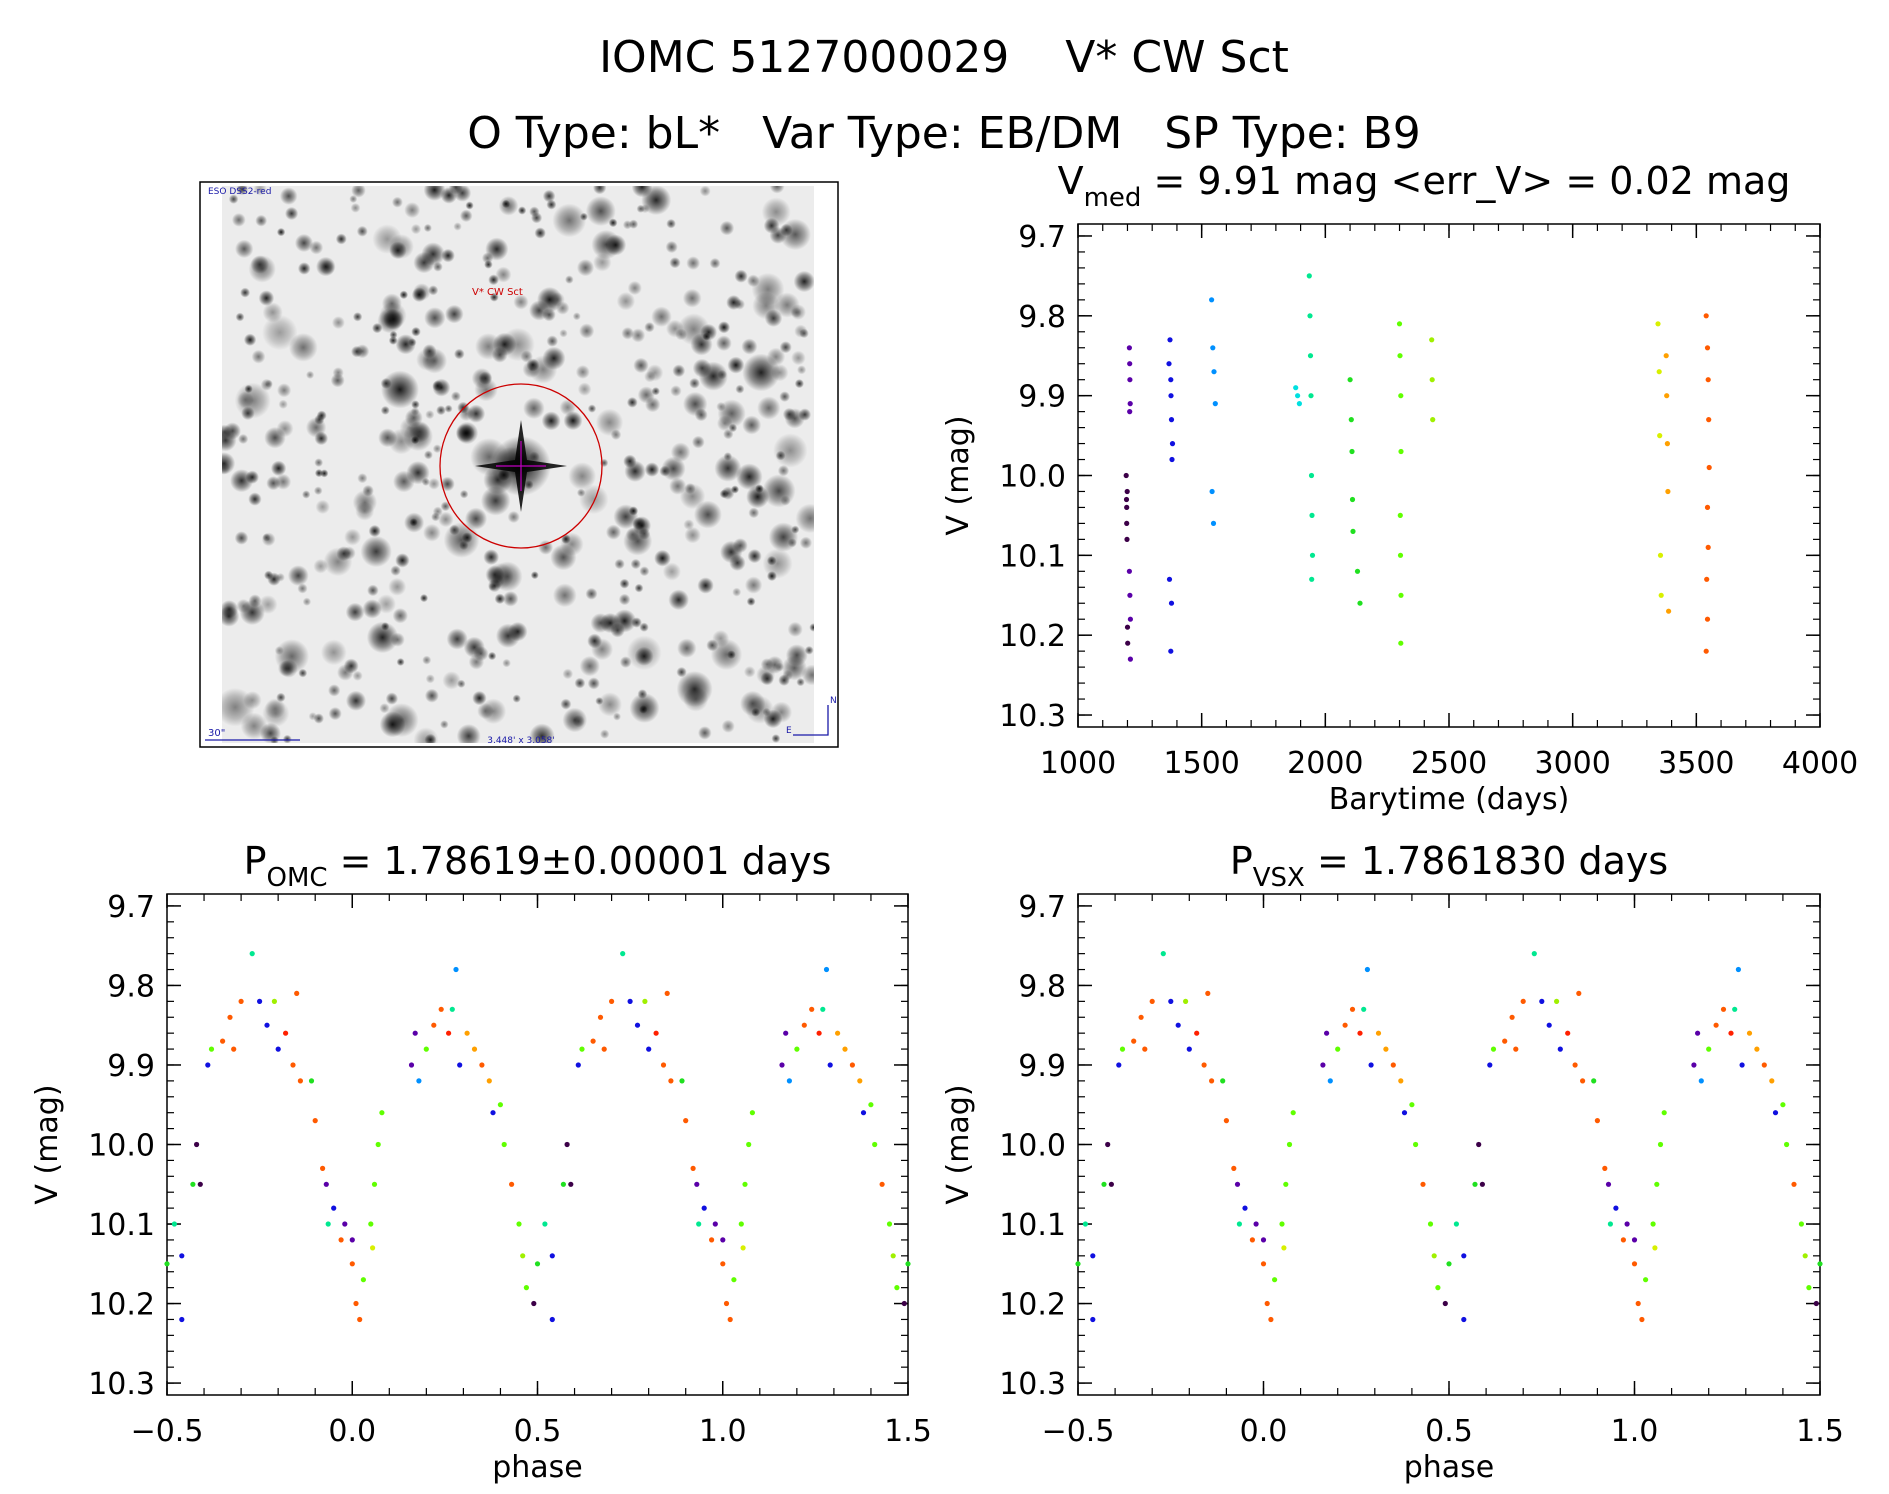 Image resolution: width=1889 pixels, height=1494 pixels. What do you see at coordinates (131, 907) in the screenshot?
I see `y-tick-label: 9.7` at bounding box center [131, 907].